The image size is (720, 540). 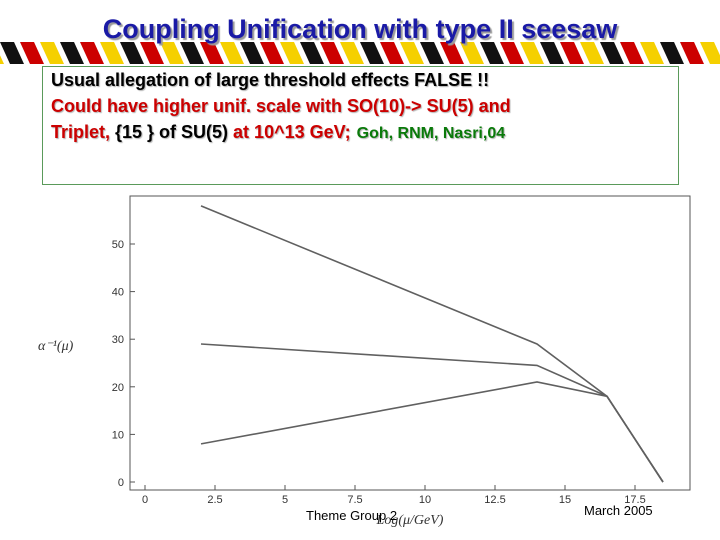 I want to click on y-tick-label: 50, so click(x=118, y=245).